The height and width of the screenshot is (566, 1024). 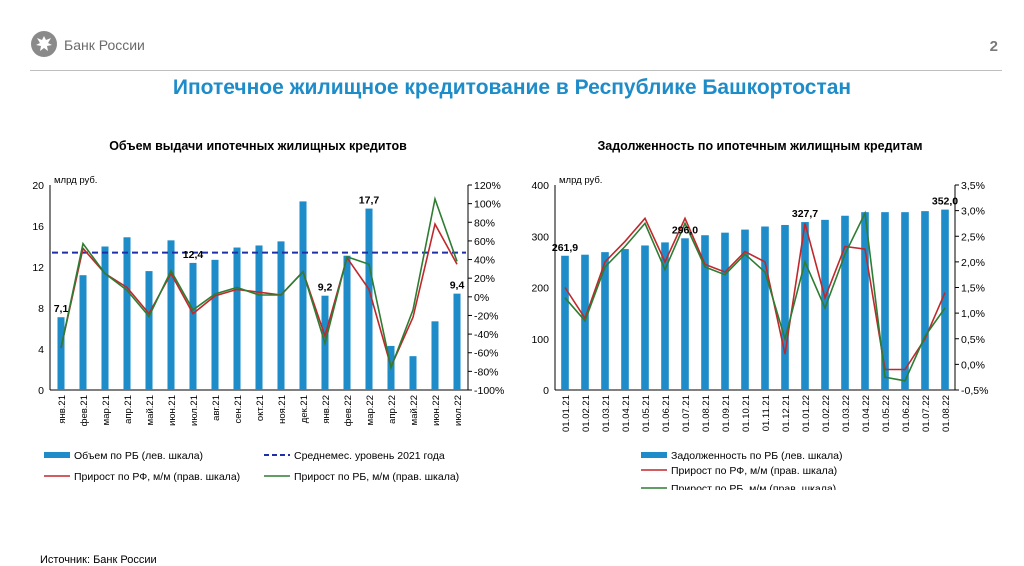 I want to click on y2-tick-label: 100%, so click(x=487, y=205).